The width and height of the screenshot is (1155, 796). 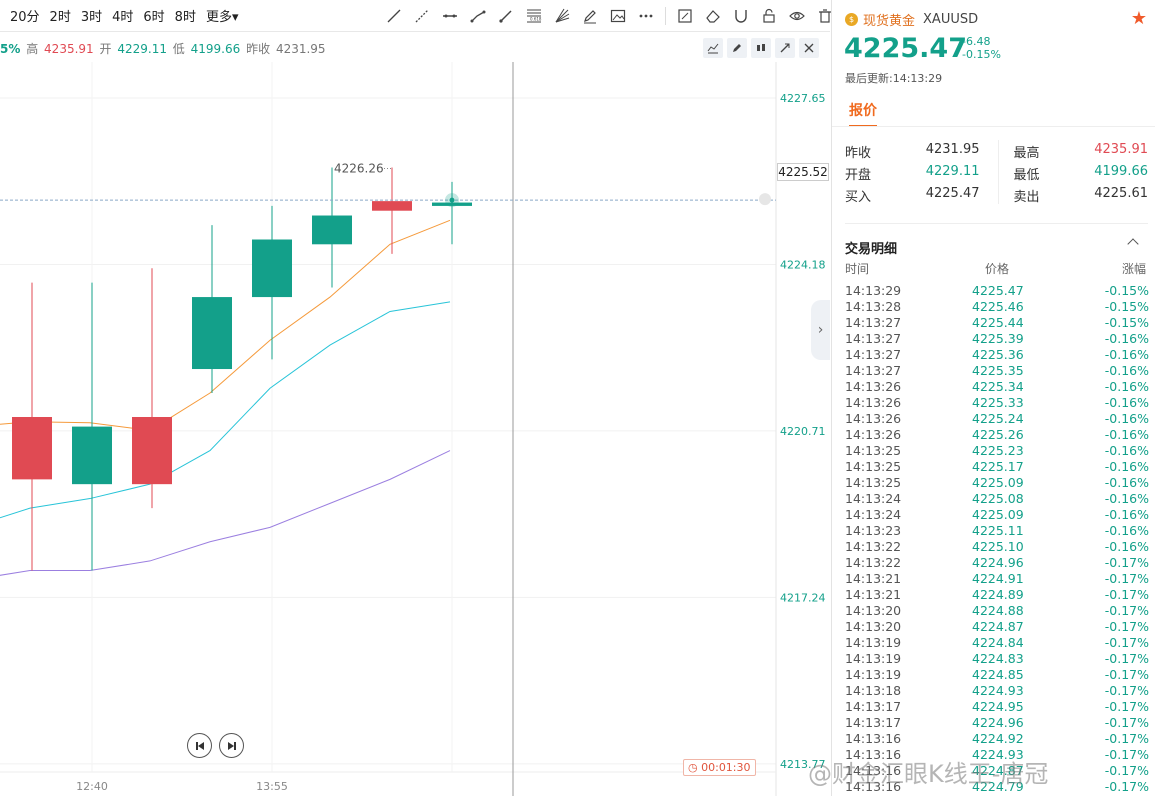 What do you see at coordinates (665, 16) in the screenshot?
I see `toolbar-divider` at bounding box center [665, 16].